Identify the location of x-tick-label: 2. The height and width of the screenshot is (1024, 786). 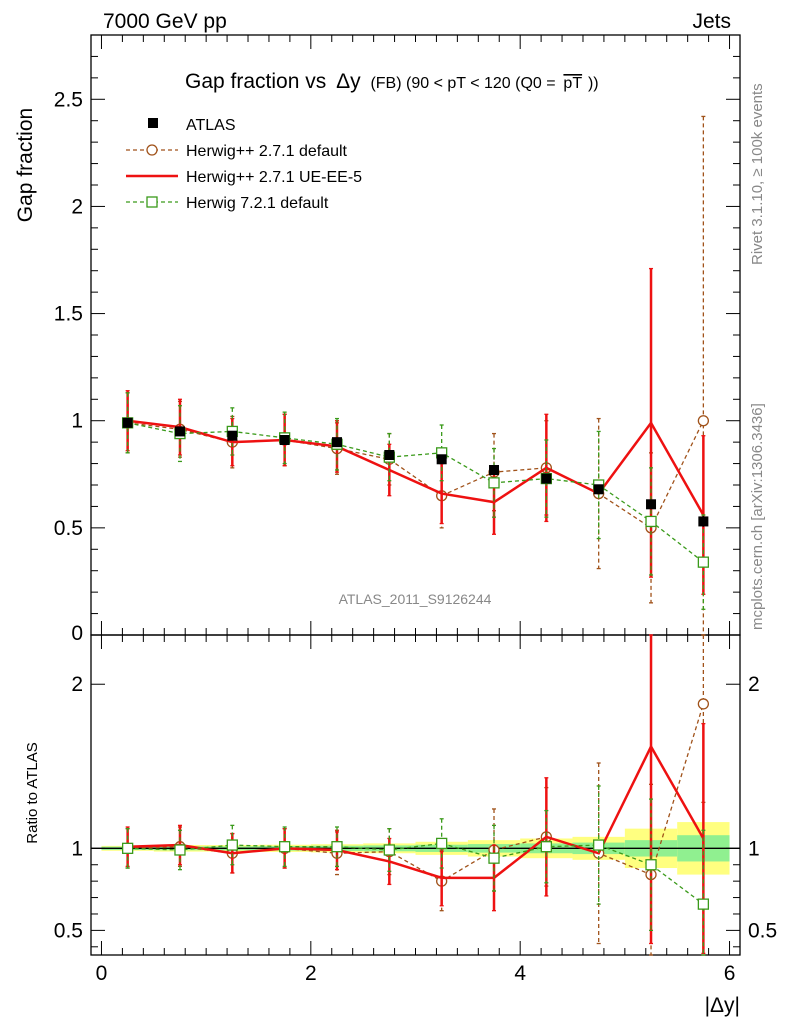
(311, 973).